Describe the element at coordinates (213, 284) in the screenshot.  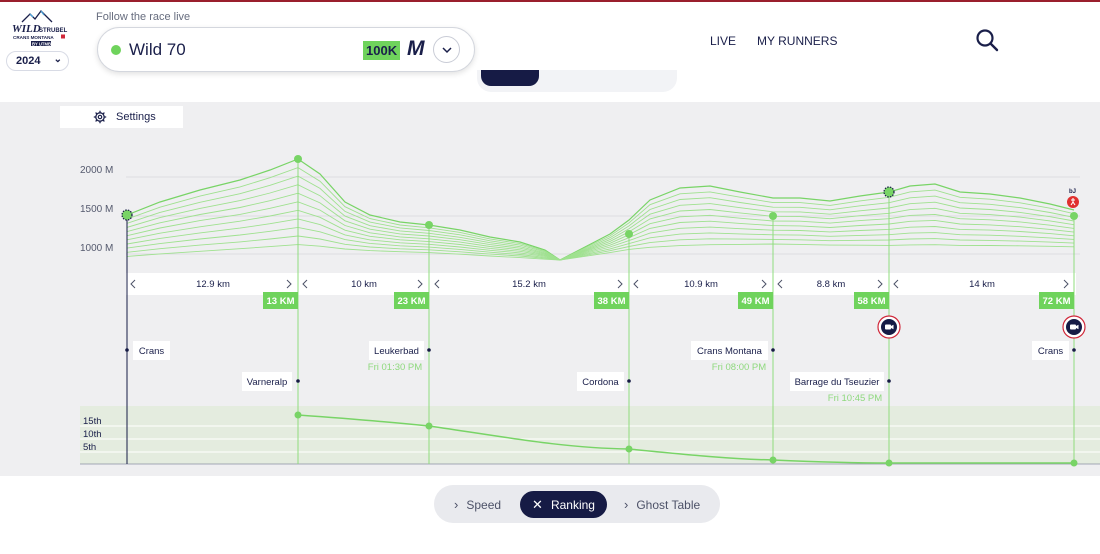
I see `segment-distance: 12.9 km` at that location.